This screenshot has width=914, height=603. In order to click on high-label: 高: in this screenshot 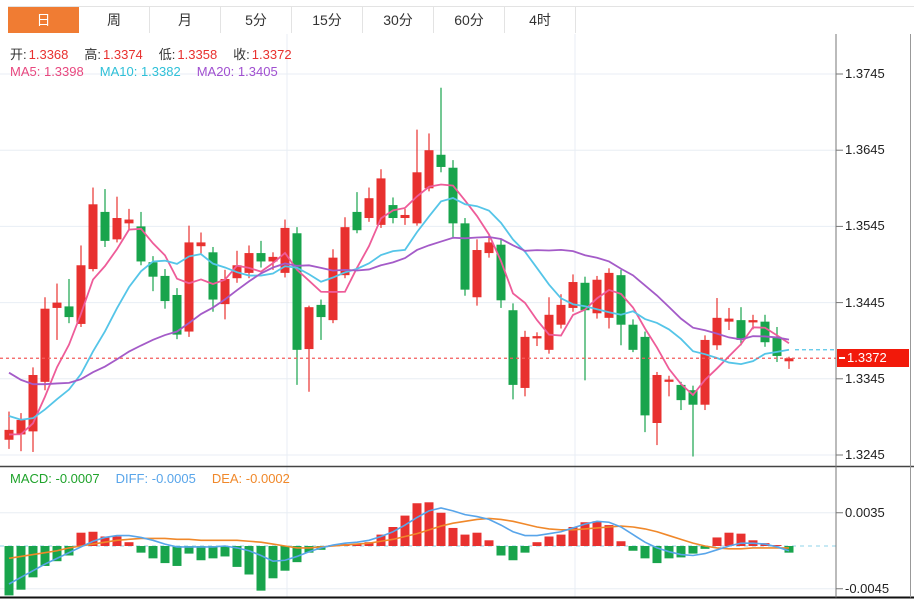, I will do `click(93, 54)`.